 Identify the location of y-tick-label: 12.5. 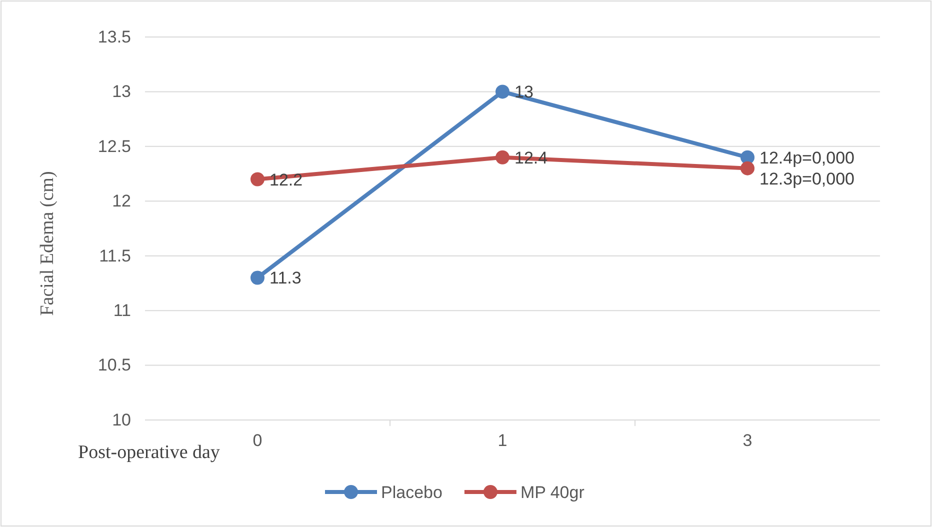
(114, 146).